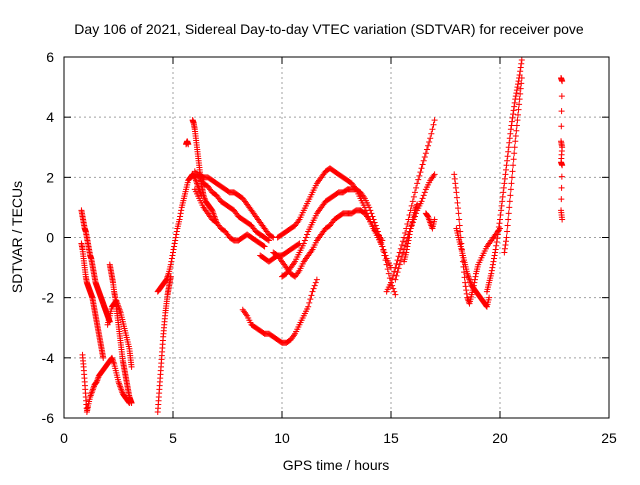 This screenshot has width=640, height=485. Describe the element at coordinates (64, 438) in the screenshot. I see `x-tick-label: 0` at that location.